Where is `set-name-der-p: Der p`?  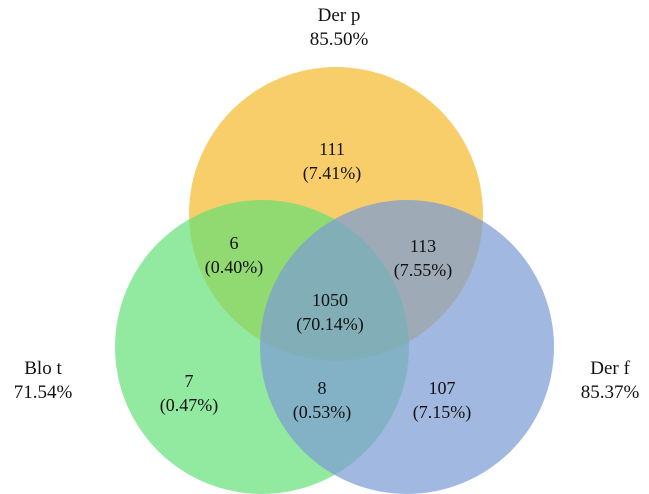 set-name-der-p: Der p is located at coordinates (339, 15).